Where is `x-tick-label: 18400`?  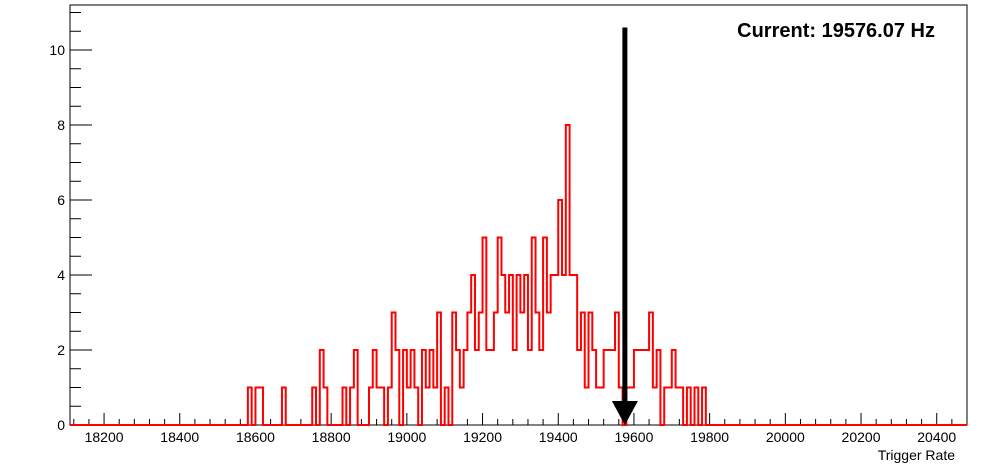
x-tick-label: 18400 is located at coordinates (179, 437).